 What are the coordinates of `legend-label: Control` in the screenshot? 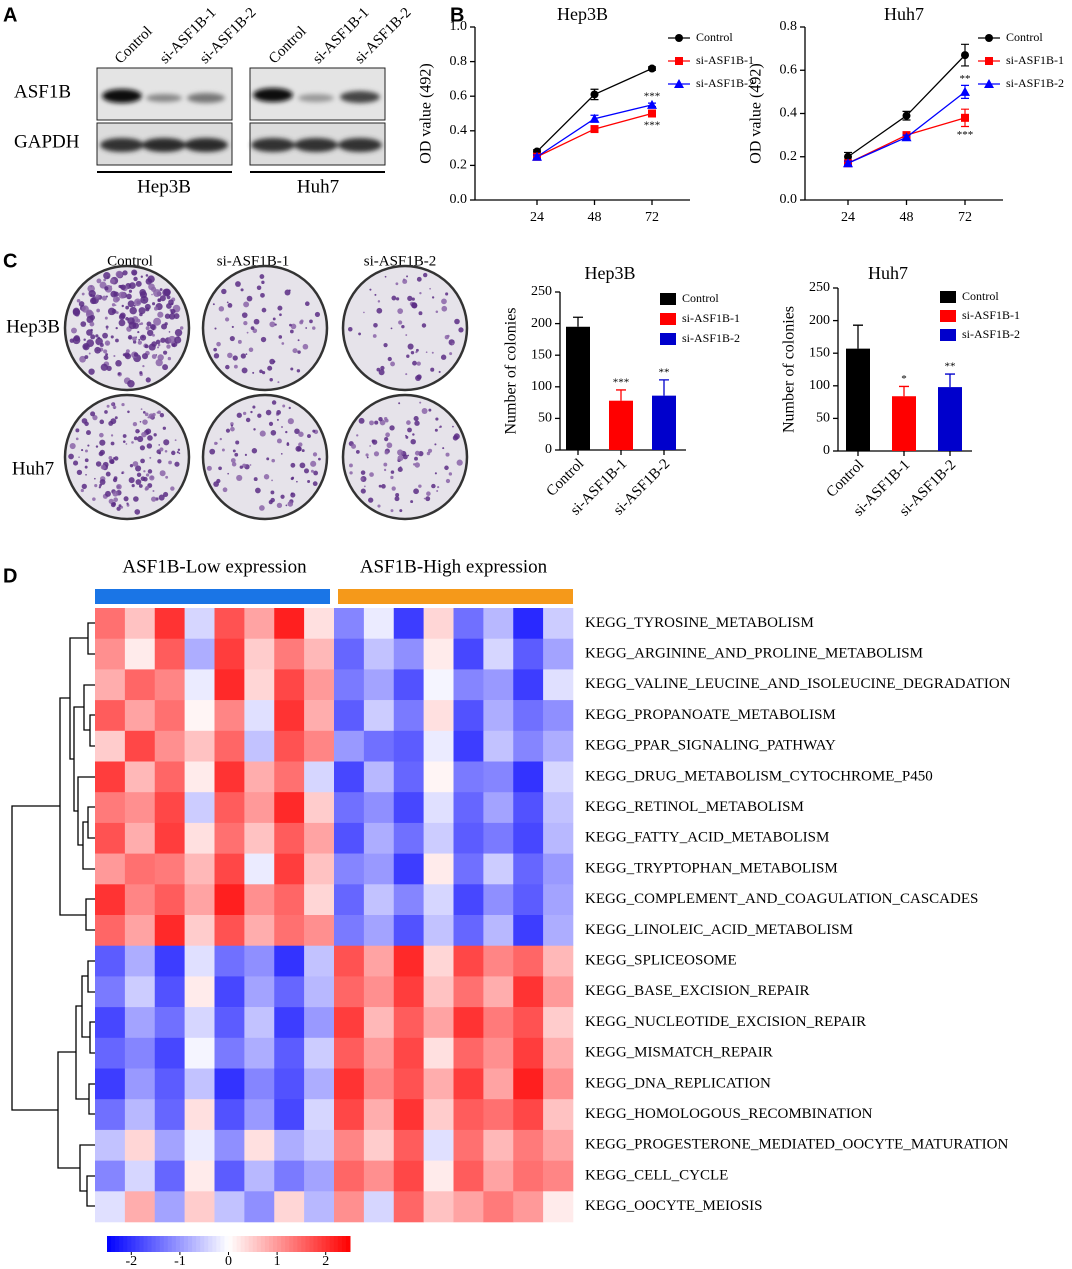 It's located at (980, 296).